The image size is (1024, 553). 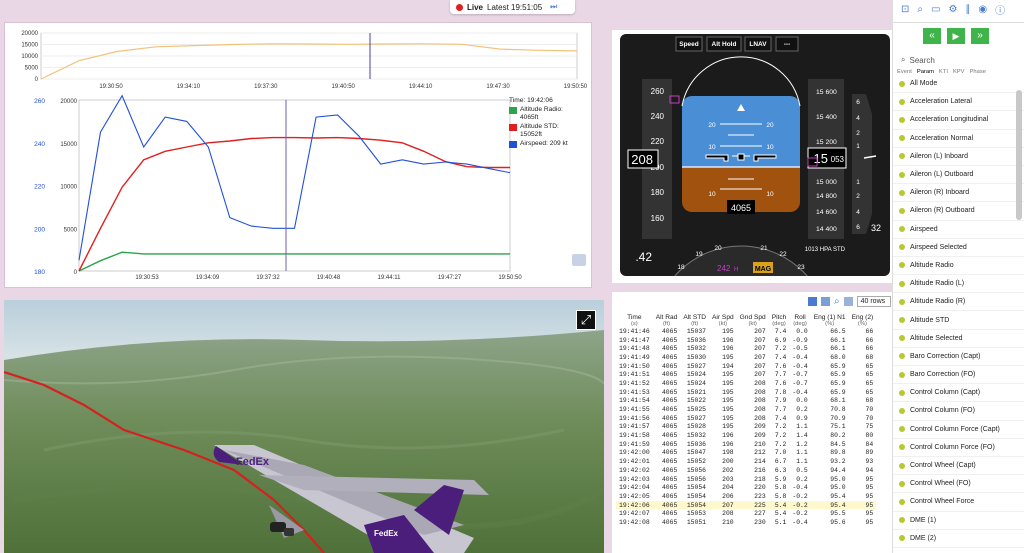 What do you see at coordinates (958, 157) in the screenshot?
I see `parameter-item: Aileron (L) Inboard` at bounding box center [958, 157].